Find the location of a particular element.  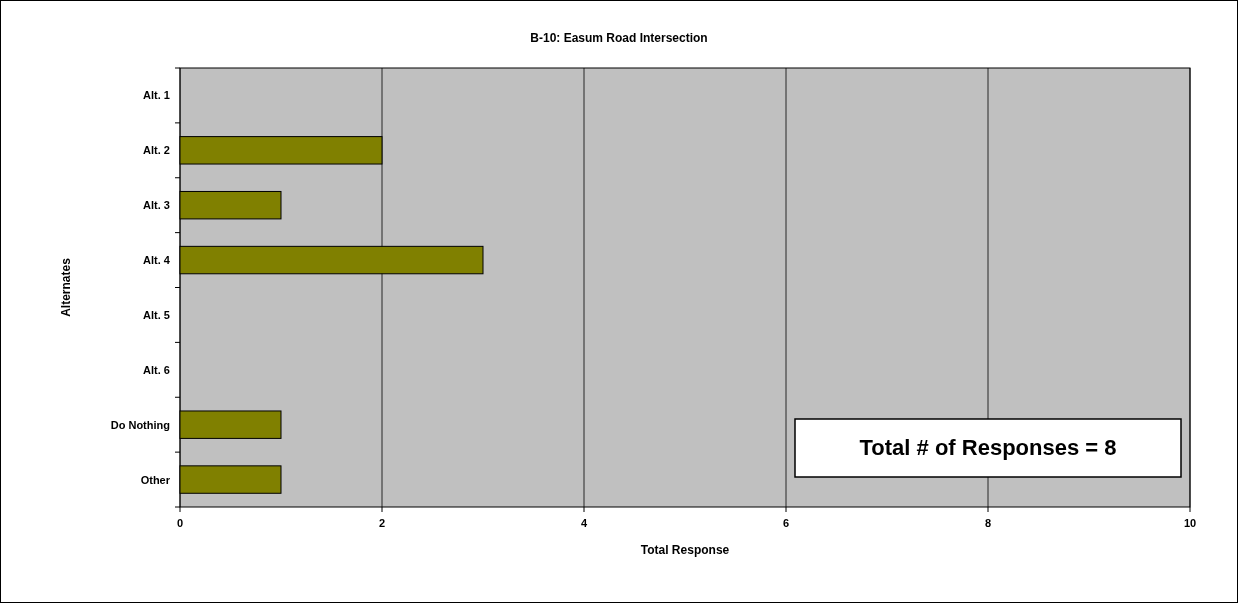

y-tick-label: Alt. 1 is located at coordinates (156, 95).